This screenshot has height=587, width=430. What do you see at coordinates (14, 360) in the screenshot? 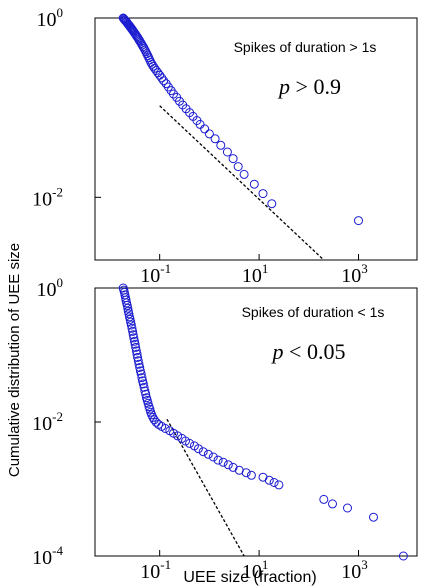
I see `y-axis-label: Cumulative distribution of UEE size` at bounding box center [14, 360].